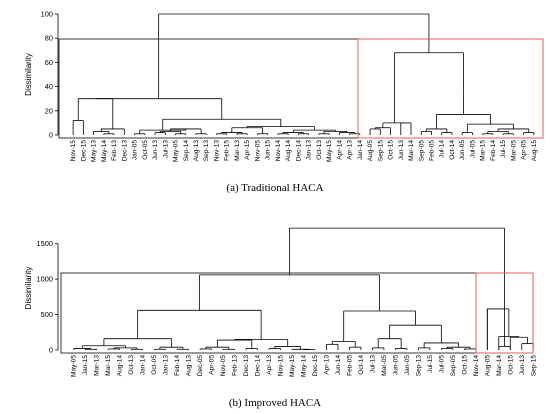  Describe the element at coordinates (268, 150) in the screenshot. I see `leaf-label: Jun-15` at that location.